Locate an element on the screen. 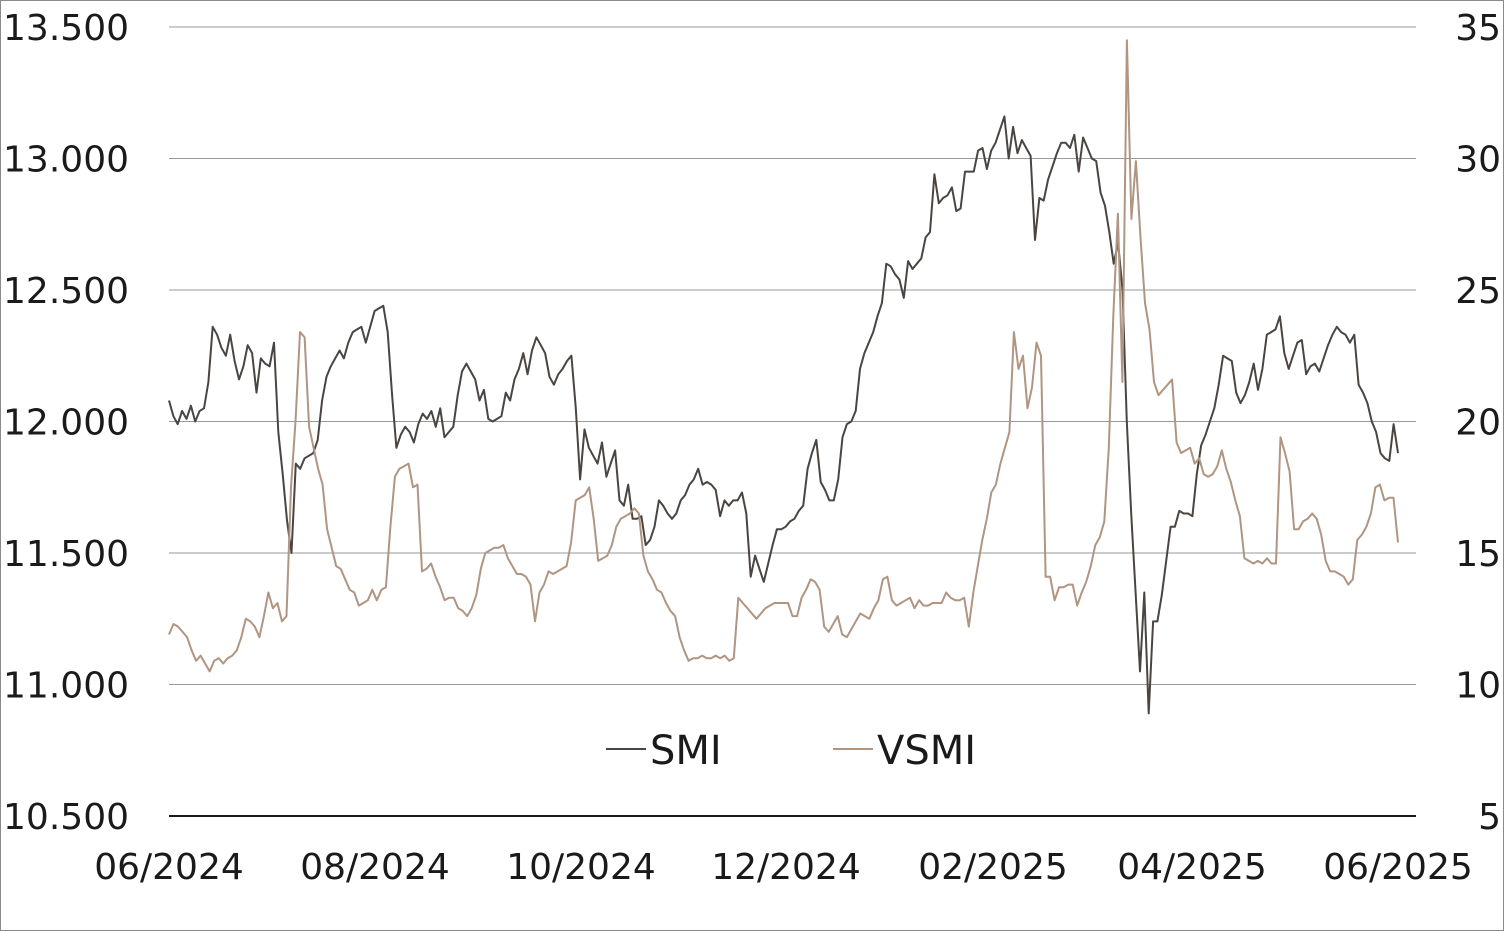 The height and width of the screenshot is (931, 1504). right-tick-label: 20 is located at coordinates (1478, 423).